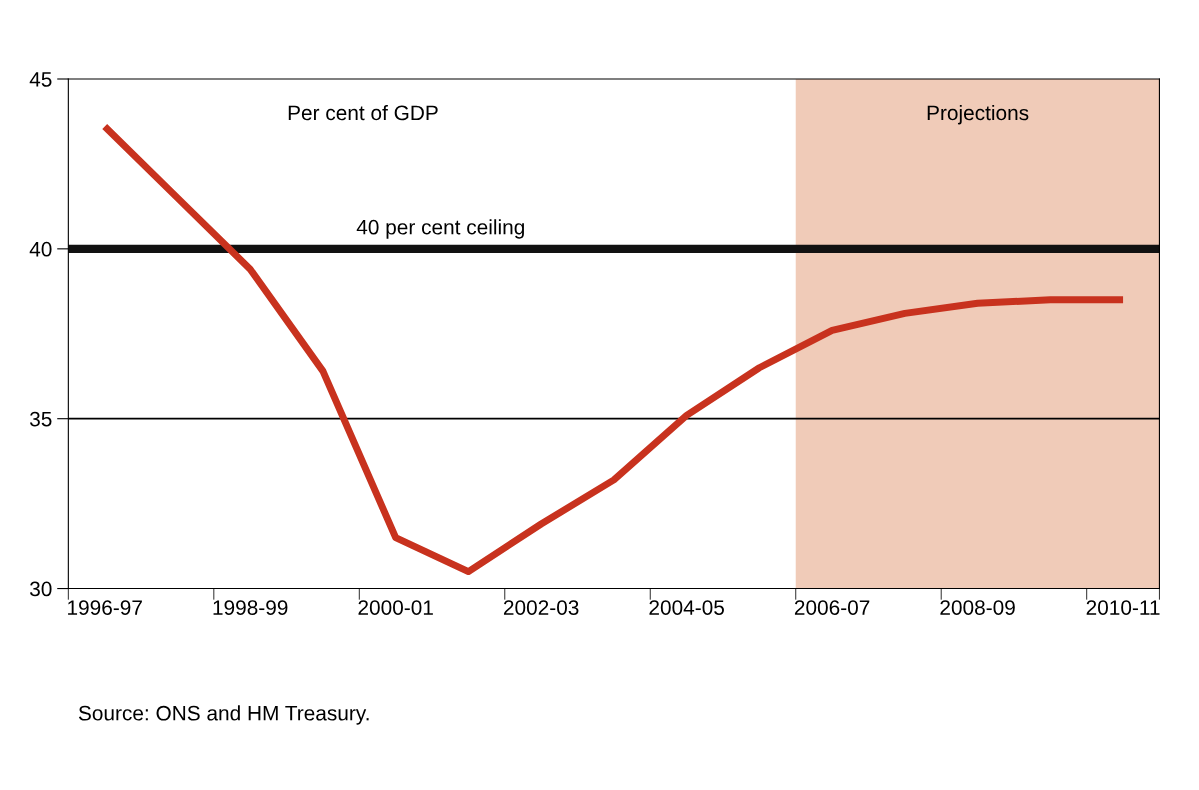  Describe the element at coordinates (977, 607) in the screenshot. I see `x-tick-label: 2008-09` at that location.